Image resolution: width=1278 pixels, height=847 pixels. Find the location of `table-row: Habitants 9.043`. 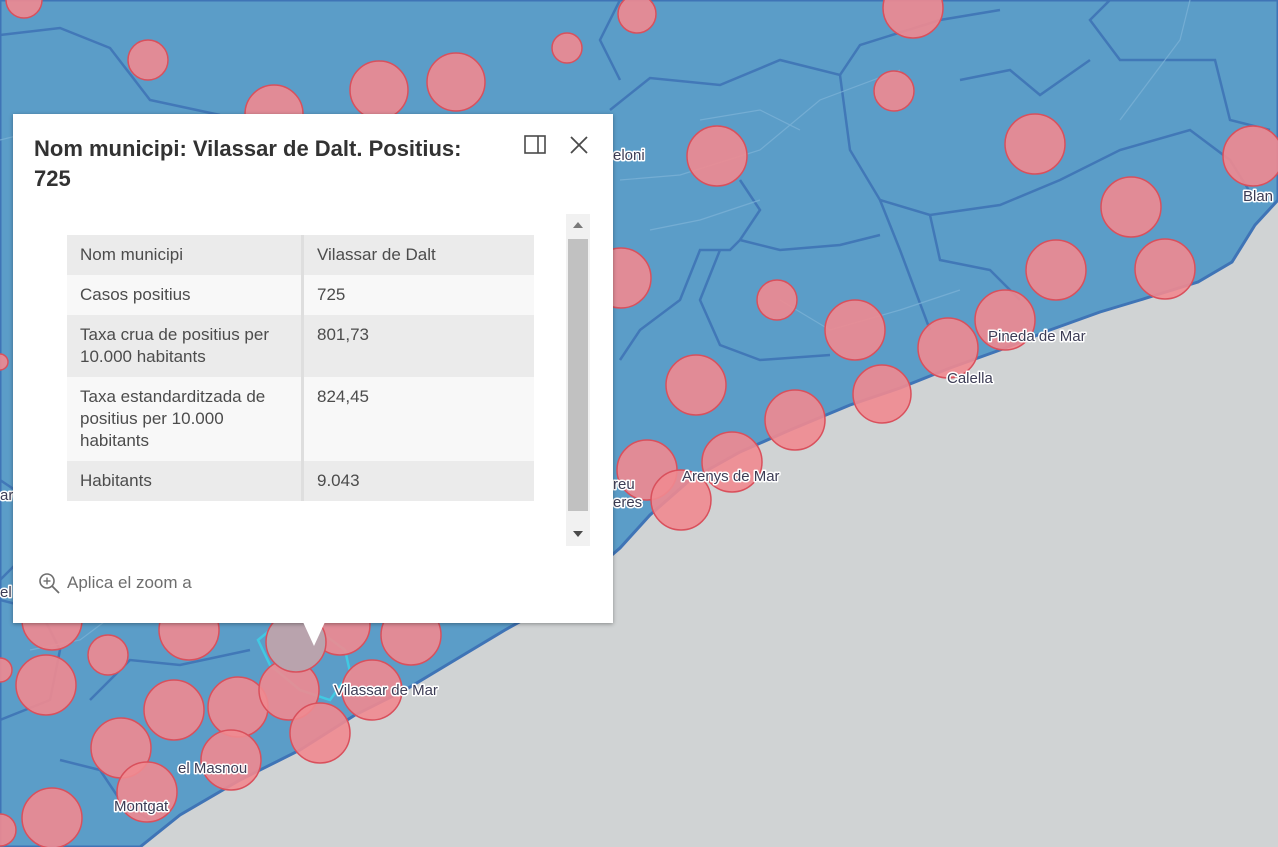

table-row: Habitants 9.043 is located at coordinates (300, 481).